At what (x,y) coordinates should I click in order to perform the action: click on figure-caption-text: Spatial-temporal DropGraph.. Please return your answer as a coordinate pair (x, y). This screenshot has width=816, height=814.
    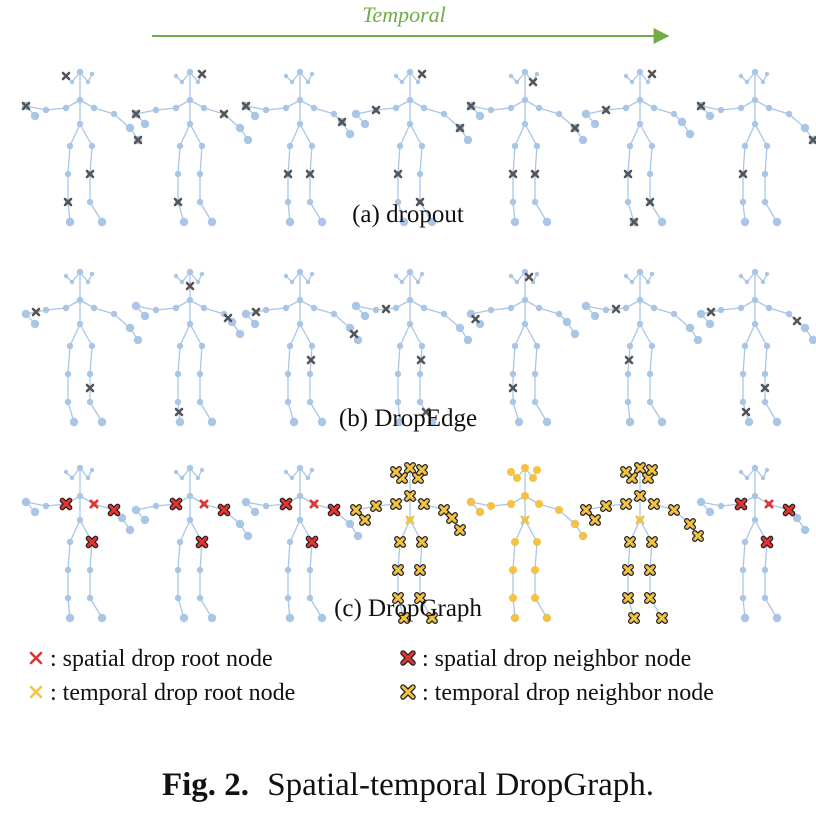
    Looking at the image, I should click on (460, 785).